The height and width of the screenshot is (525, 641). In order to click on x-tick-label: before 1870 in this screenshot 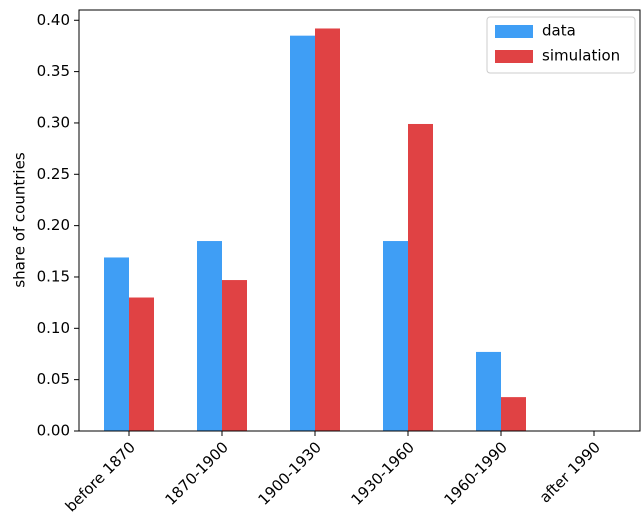, I will do `click(100, 476)`.